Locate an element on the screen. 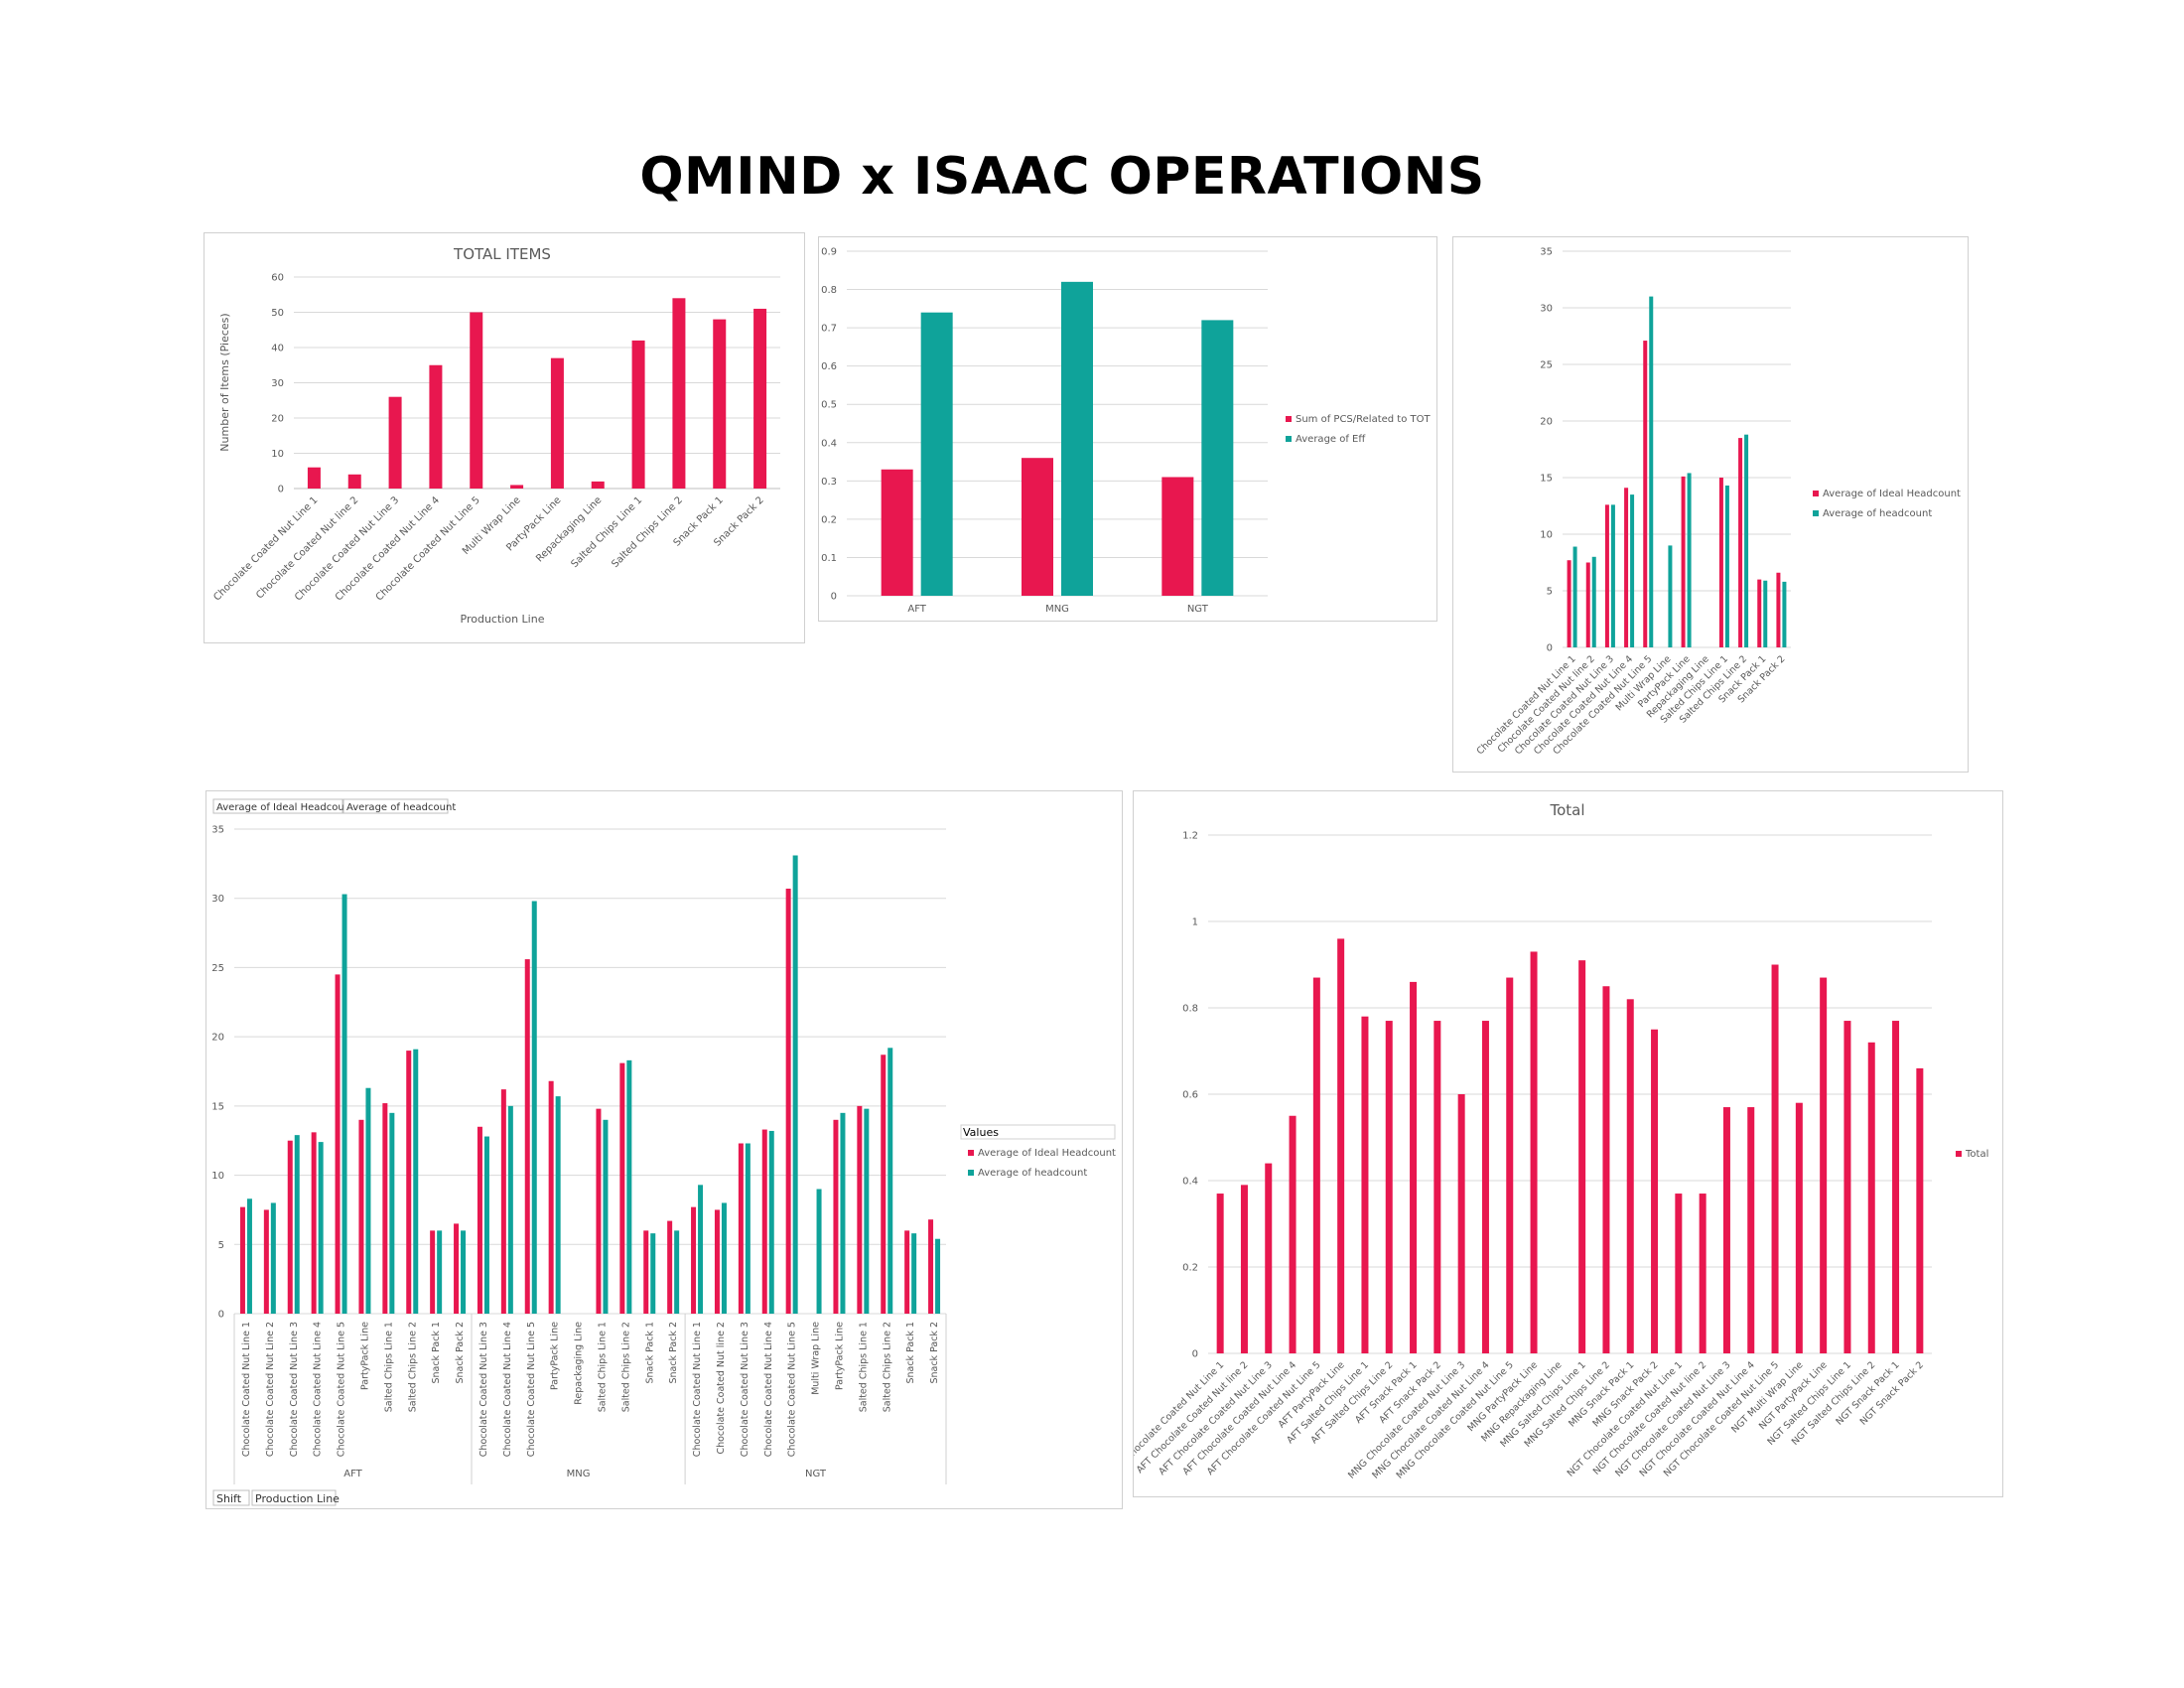  chart-title: TOTAL ITEMS is located at coordinates (502, 254).